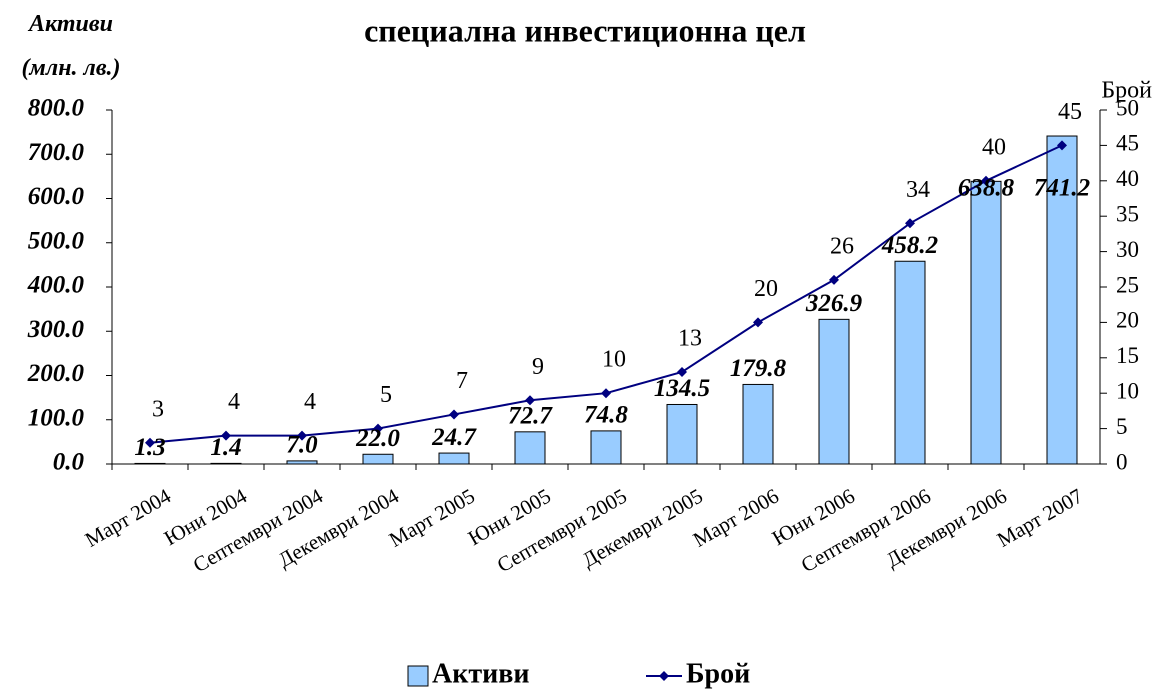  What do you see at coordinates (1040, 518) in the screenshot?
I see `x-tick-label: Март 2007` at bounding box center [1040, 518].